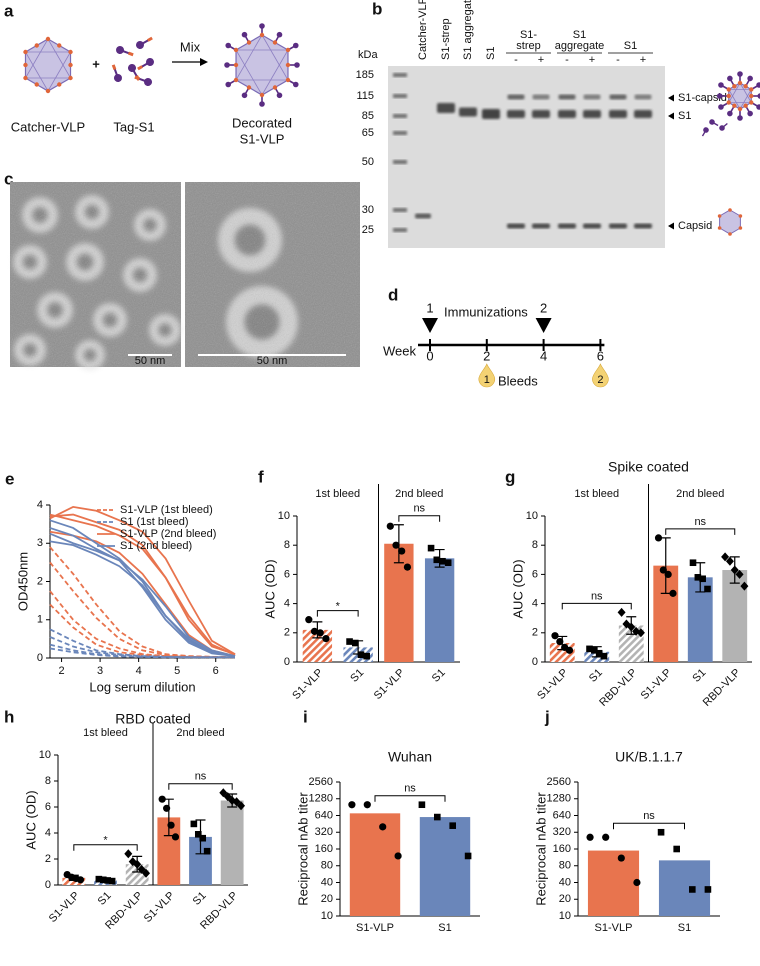  What do you see at coordinates (486, 311) in the screenshot?
I see `immunizations-label: Immunizations` at bounding box center [486, 311].